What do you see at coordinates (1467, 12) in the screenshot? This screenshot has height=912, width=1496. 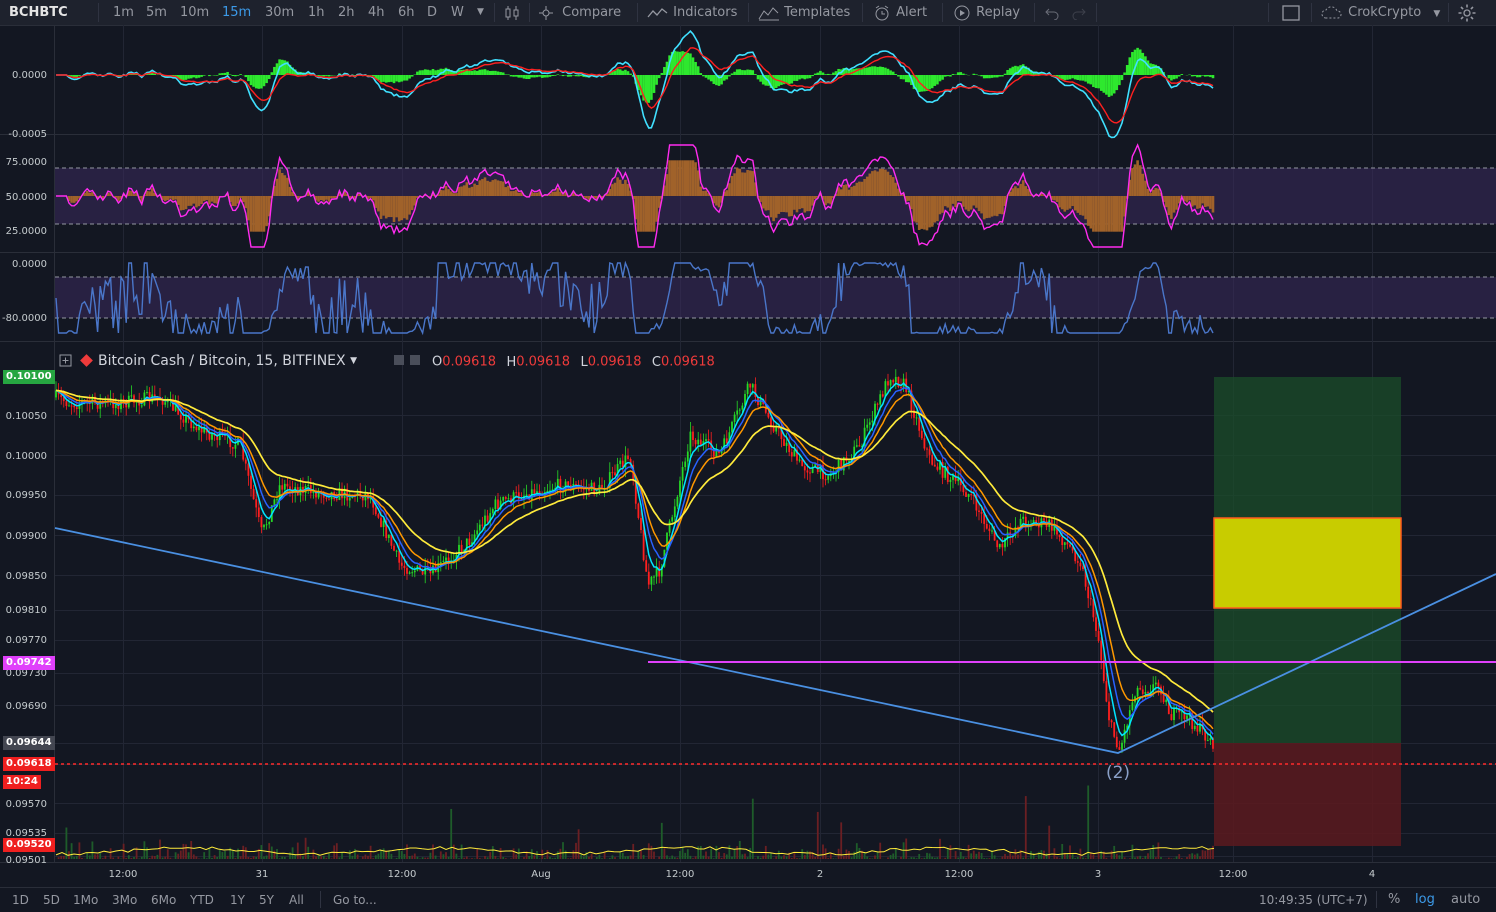 I see `settings-gear-icon` at bounding box center [1467, 12].